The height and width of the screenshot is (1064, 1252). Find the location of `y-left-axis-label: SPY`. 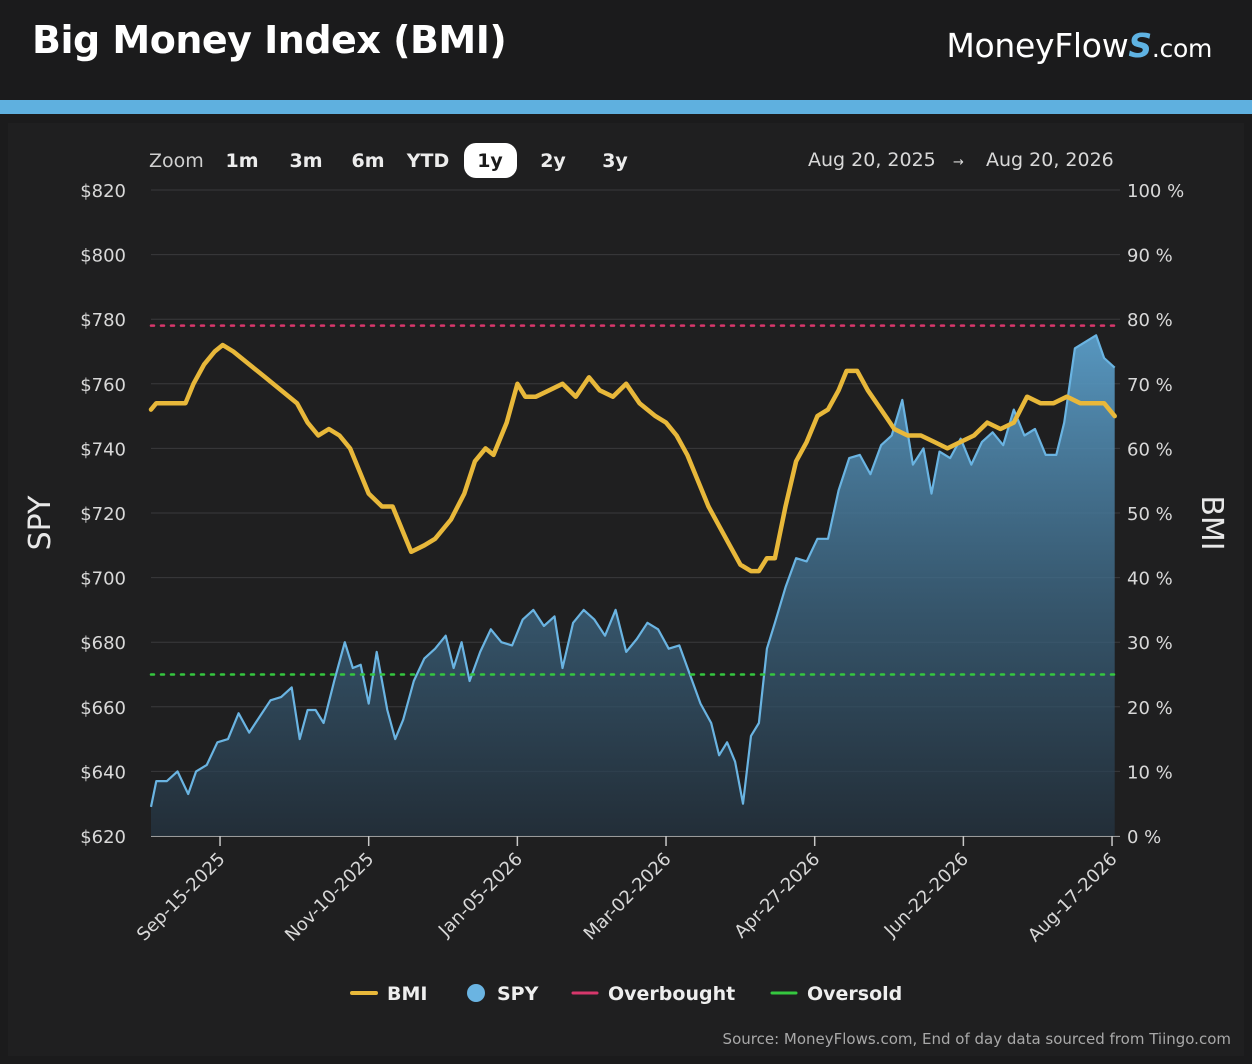

y-left-axis-label: SPY is located at coordinates (40, 522).